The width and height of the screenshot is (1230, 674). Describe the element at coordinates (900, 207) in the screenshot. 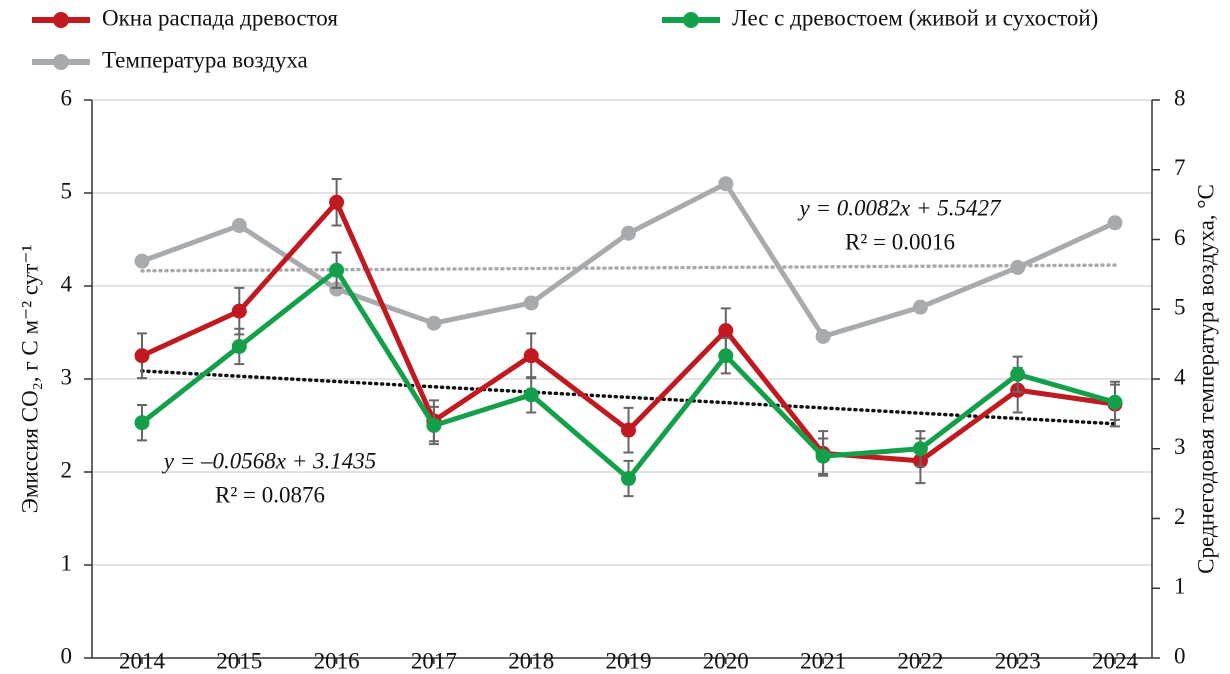

I see `trend-equation: y = 0.0082x + 5.5427` at that location.